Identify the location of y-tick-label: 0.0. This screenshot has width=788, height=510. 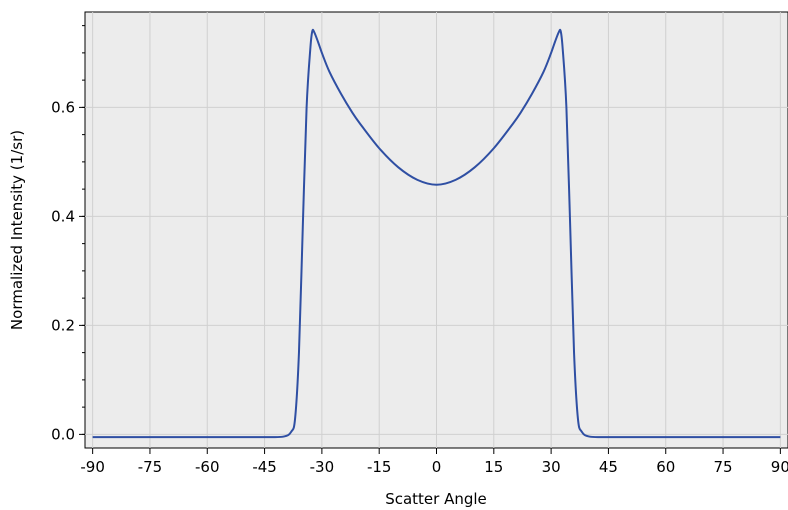
(63, 434).